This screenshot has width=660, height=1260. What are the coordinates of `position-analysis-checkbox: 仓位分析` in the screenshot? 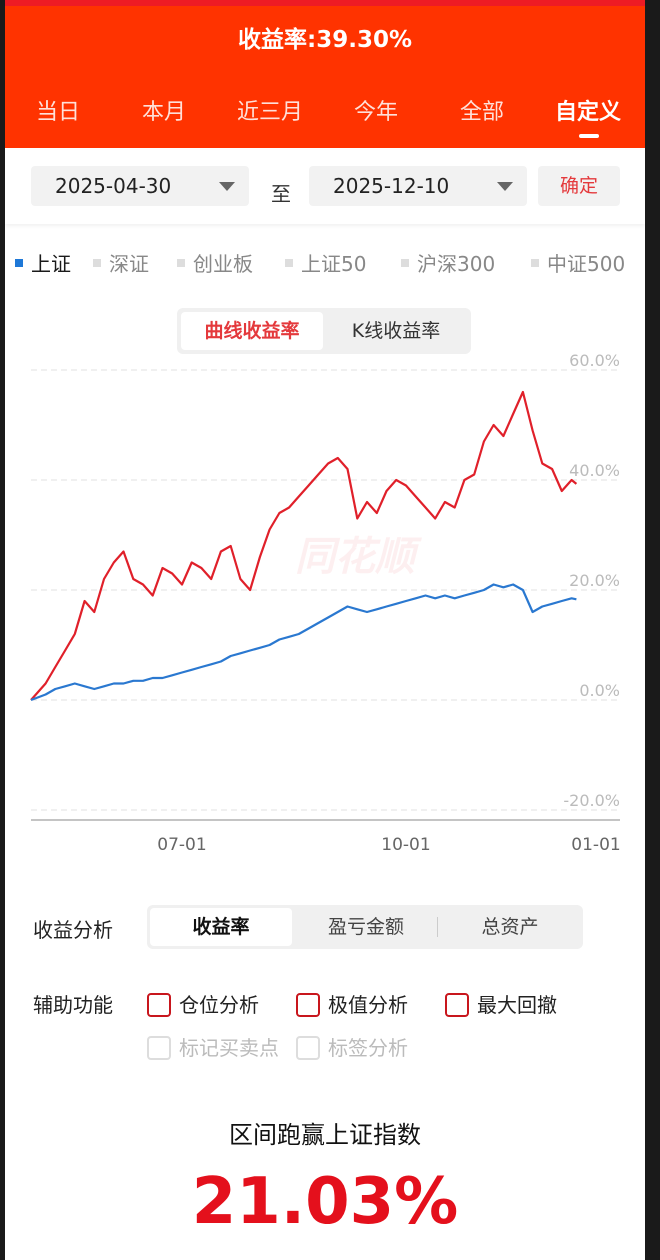 It's located at (203, 1004).